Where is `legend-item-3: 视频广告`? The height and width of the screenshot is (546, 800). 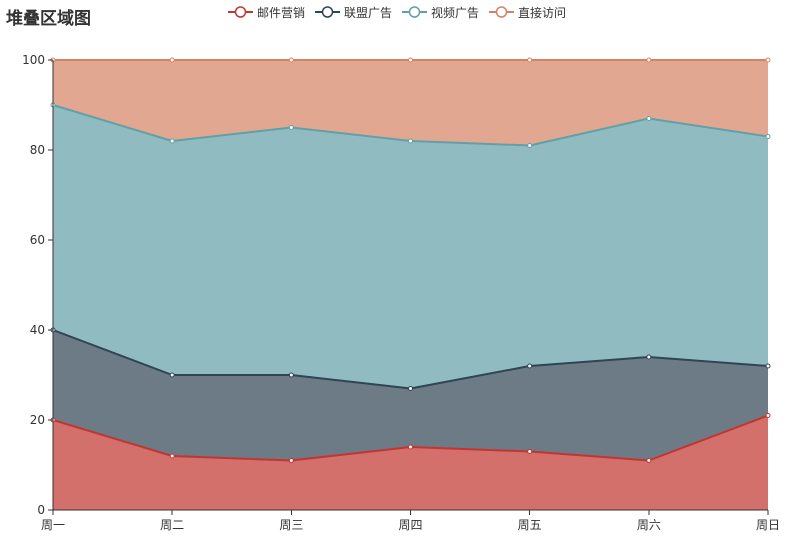 legend-item-3: 视频广告 is located at coordinates (440, 12).